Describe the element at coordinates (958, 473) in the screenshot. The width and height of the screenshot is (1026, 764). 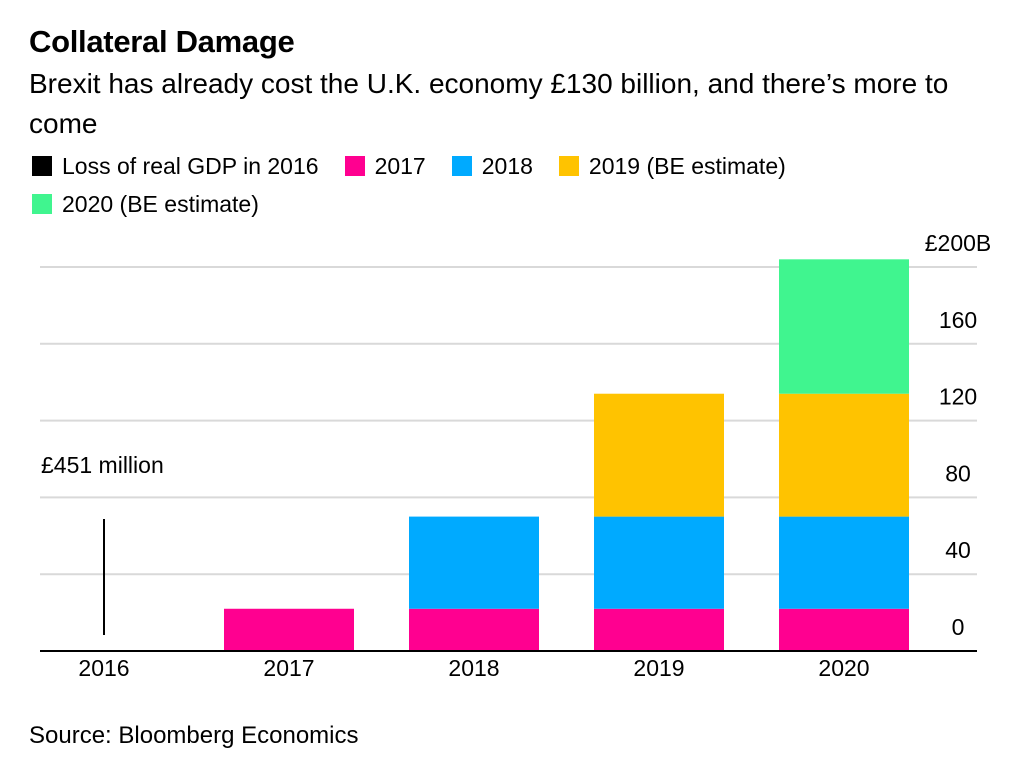
I see `y-tick-label: 80` at that location.